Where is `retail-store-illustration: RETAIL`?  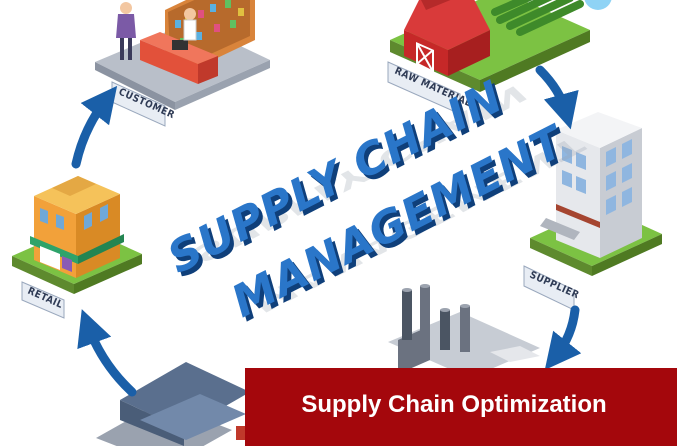 retail-store-illustration: RETAIL is located at coordinates (77, 247).